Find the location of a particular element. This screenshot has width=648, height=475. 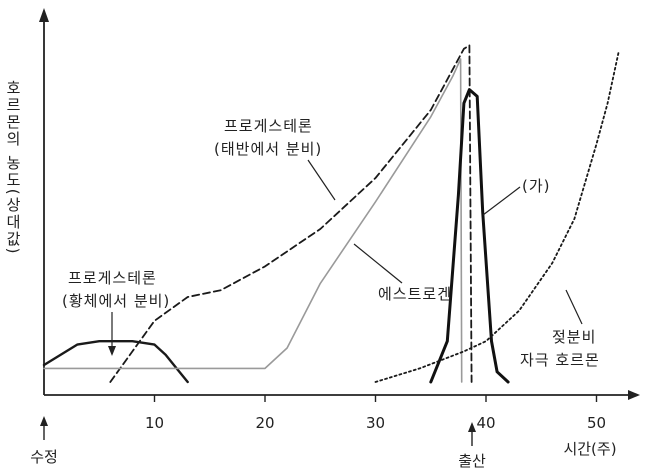

x-tick-label-10: 10 is located at coordinates (154, 423).